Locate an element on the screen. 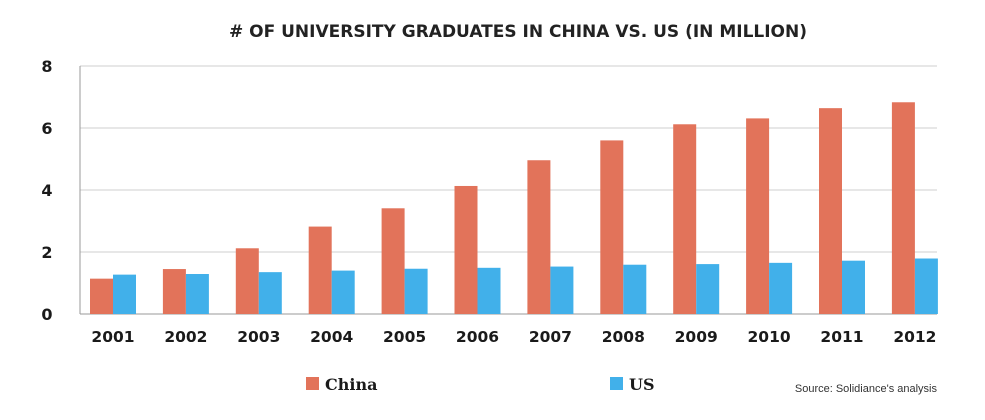 The image size is (985, 420). legend: China US is located at coordinates (480, 384).